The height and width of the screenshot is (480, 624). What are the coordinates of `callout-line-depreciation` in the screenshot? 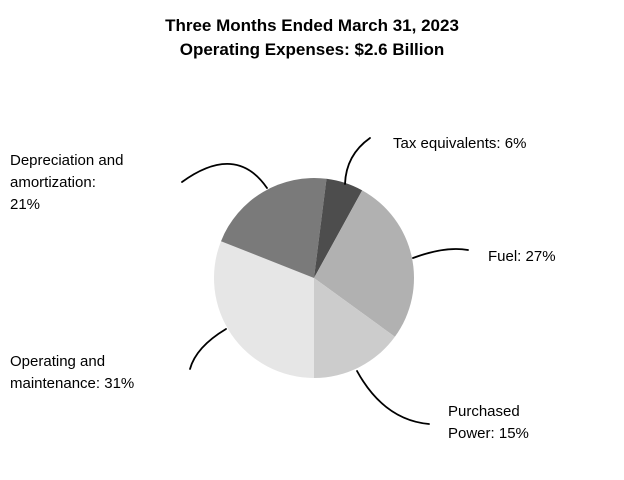 It's located at (224, 176).